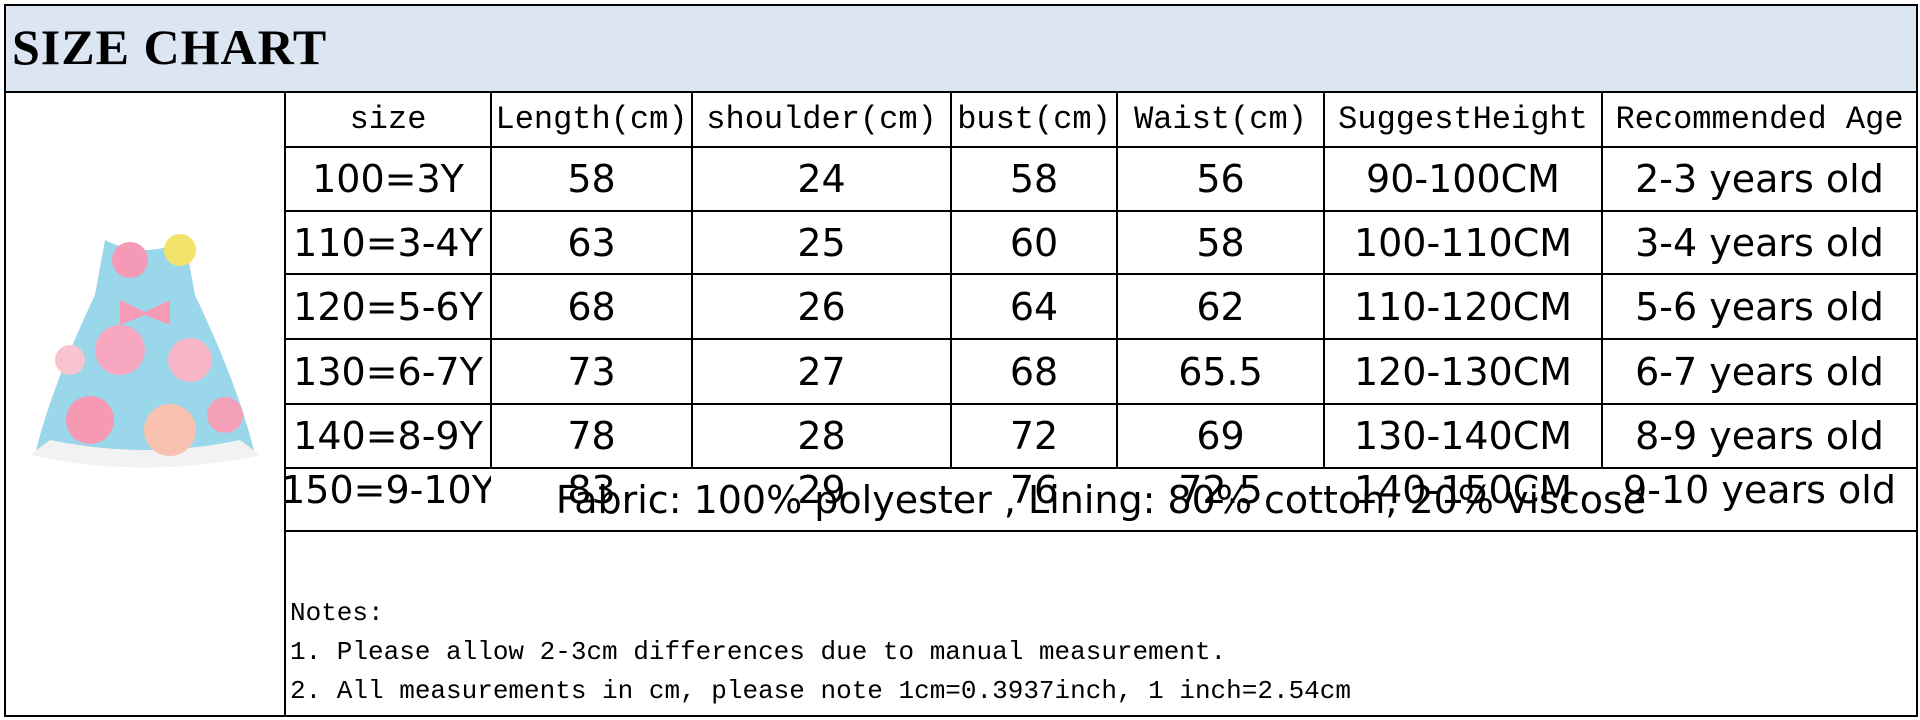  Describe the element at coordinates (591, 490) in the screenshot. I see `table-cell: 83` at that location.